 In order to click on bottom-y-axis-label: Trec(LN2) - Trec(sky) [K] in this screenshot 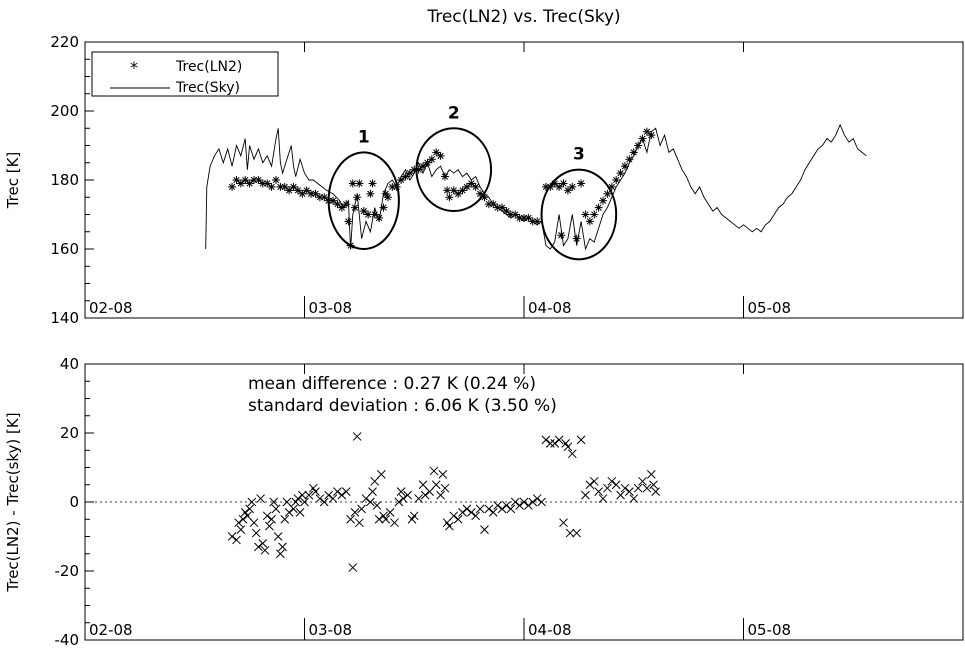, I will do `click(13, 502)`.